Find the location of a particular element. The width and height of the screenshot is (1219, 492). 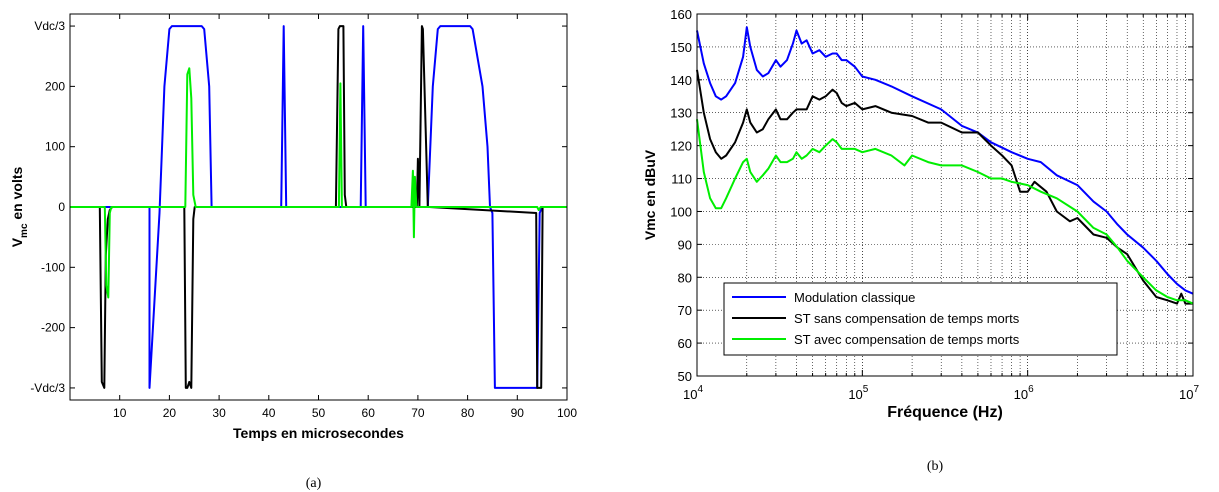

y-tick-label-a: -100 is located at coordinates (53, 267).